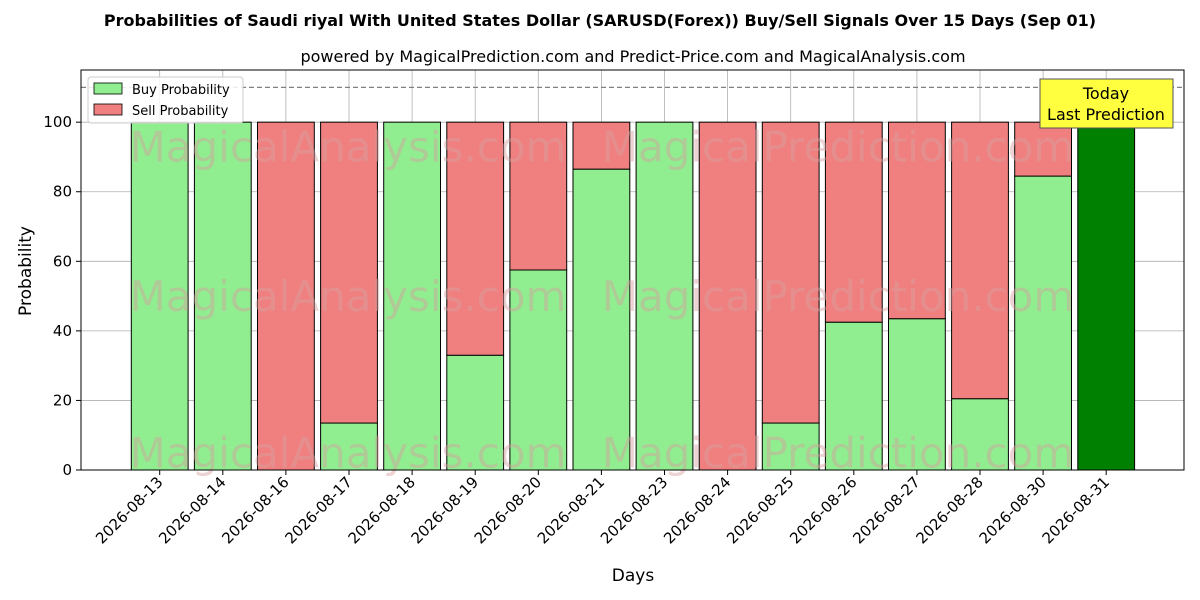 This screenshot has width=1200, height=600. Describe the element at coordinates (180, 111) in the screenshot. I see `legend-sell-label: Sell Probability` at that location.